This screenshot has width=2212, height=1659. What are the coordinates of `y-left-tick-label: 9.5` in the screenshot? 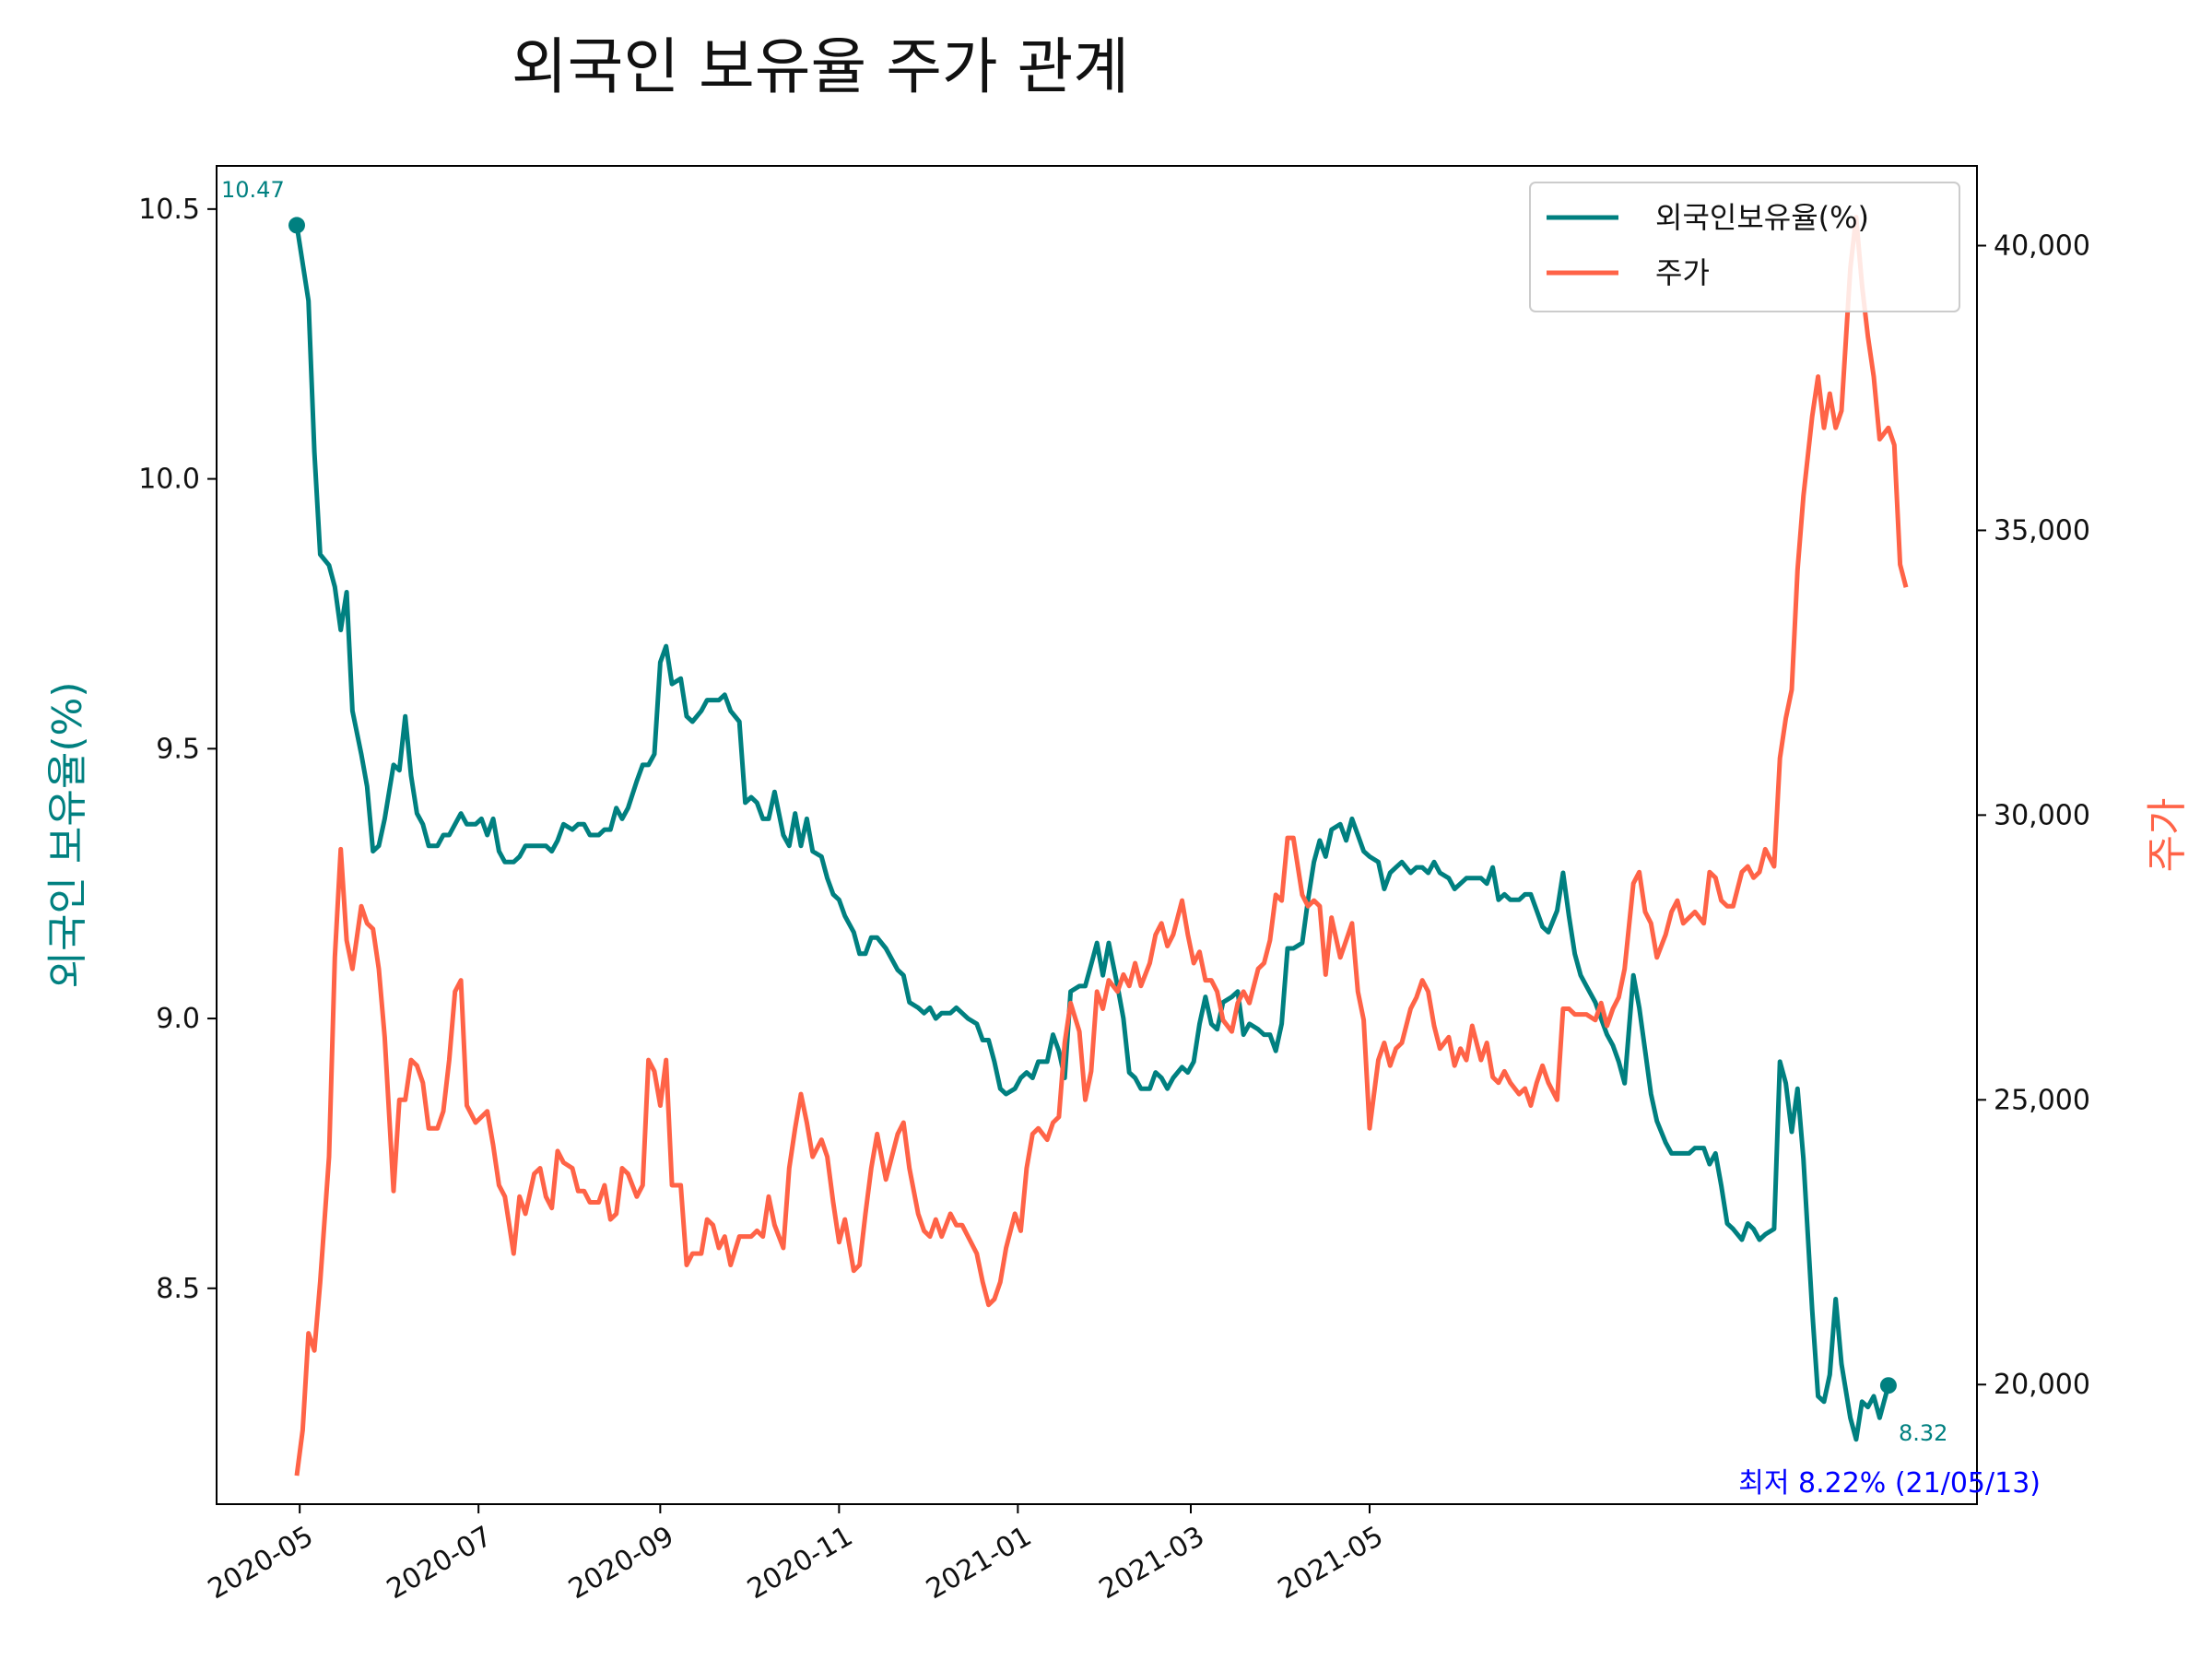 It's located at (178, 749).